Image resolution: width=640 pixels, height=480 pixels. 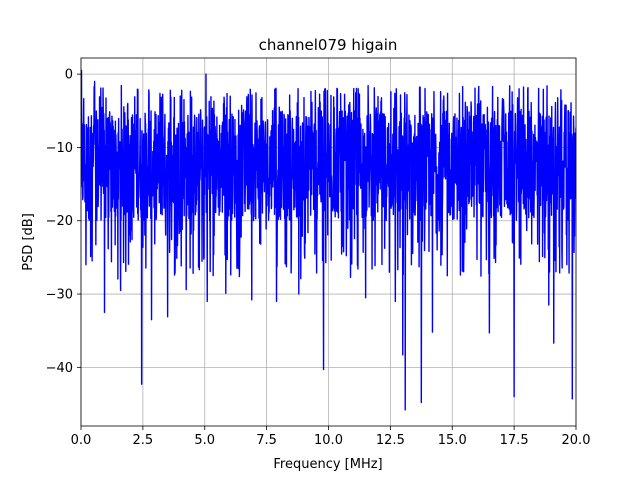 What do you see at coordinates (514, 440) in the screenshot?
I see `x-tick-label: 17.5` at bounding box center [514, 440].